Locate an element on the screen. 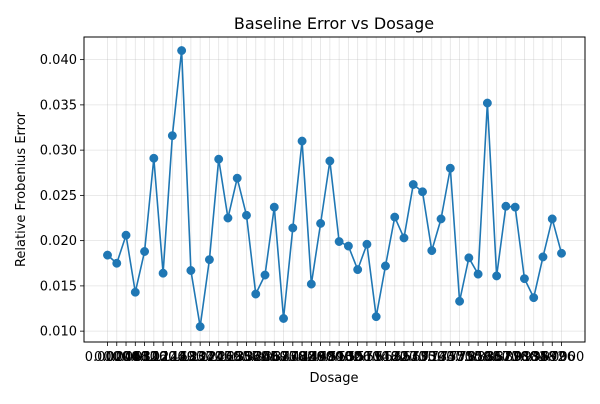 The height and width of the screenshot is (404, 600). x-tick-label: 0.5510 is located at coordinates (358, 357).